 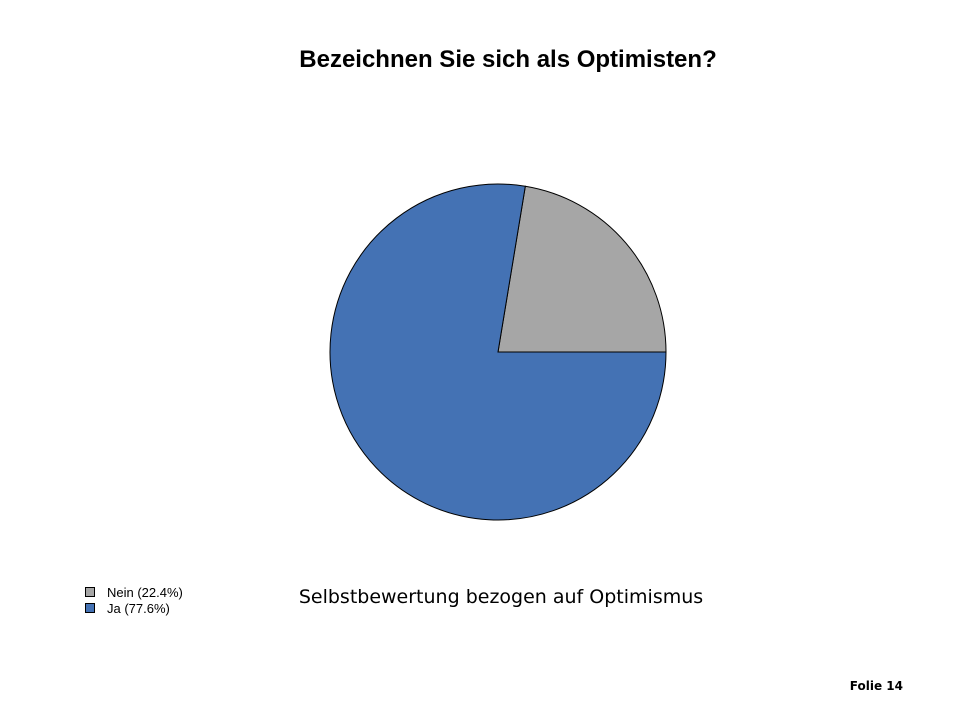 I want to click on legend-item-nein: Nein (22.4%), so click(x=134, y=592).